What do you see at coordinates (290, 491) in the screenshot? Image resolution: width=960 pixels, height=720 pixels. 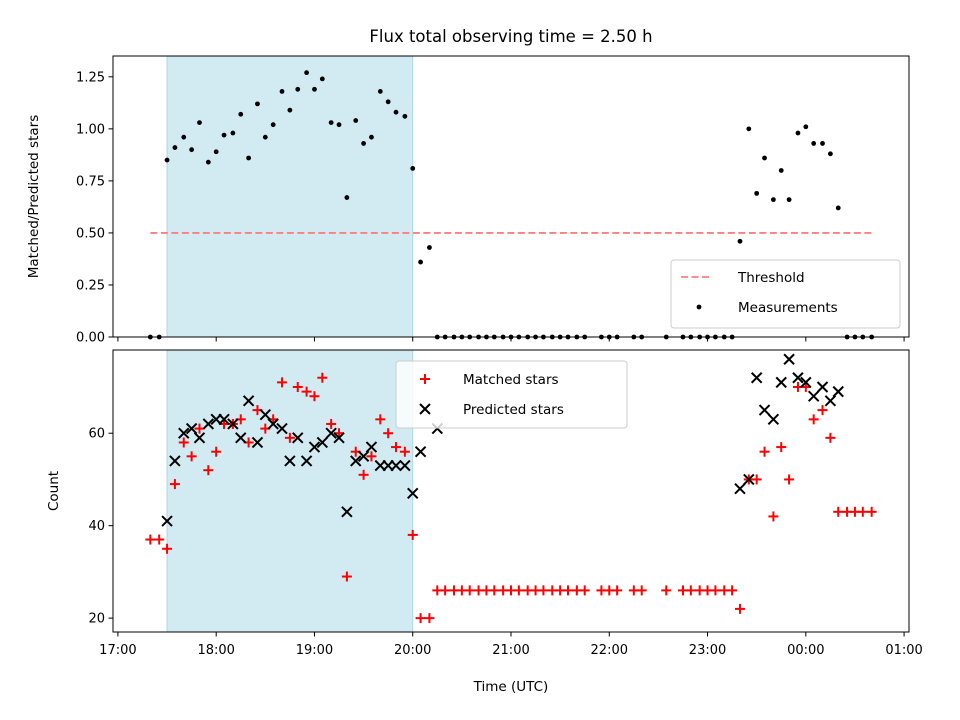 I see `bottom-observing-window-shade` at bounding box center [290, 491].